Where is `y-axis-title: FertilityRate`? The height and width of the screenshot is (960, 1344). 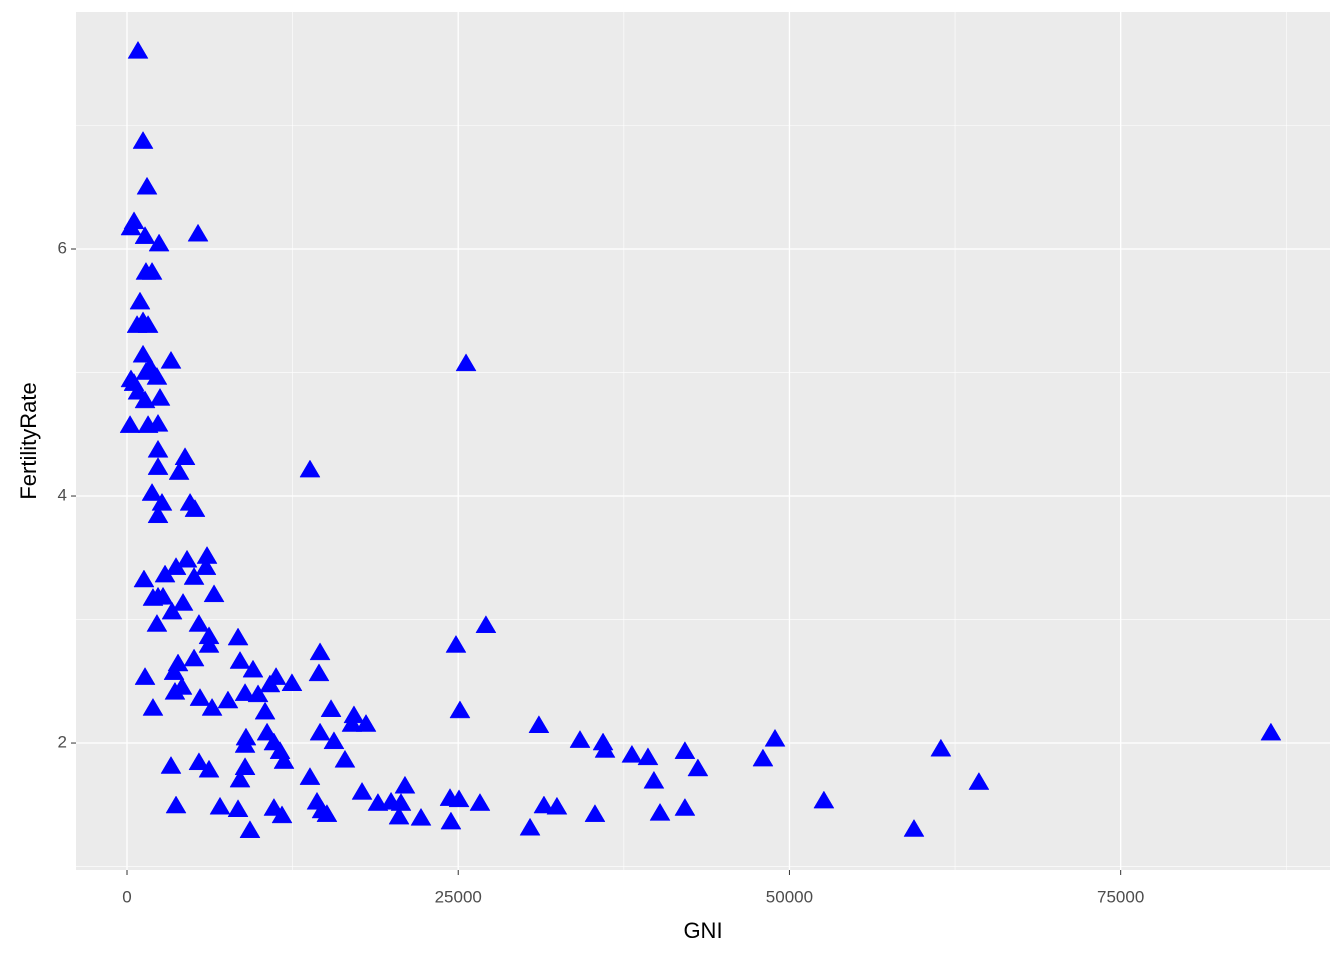 y-axis-title: FertilityRate is located at coordinates (28, 440).